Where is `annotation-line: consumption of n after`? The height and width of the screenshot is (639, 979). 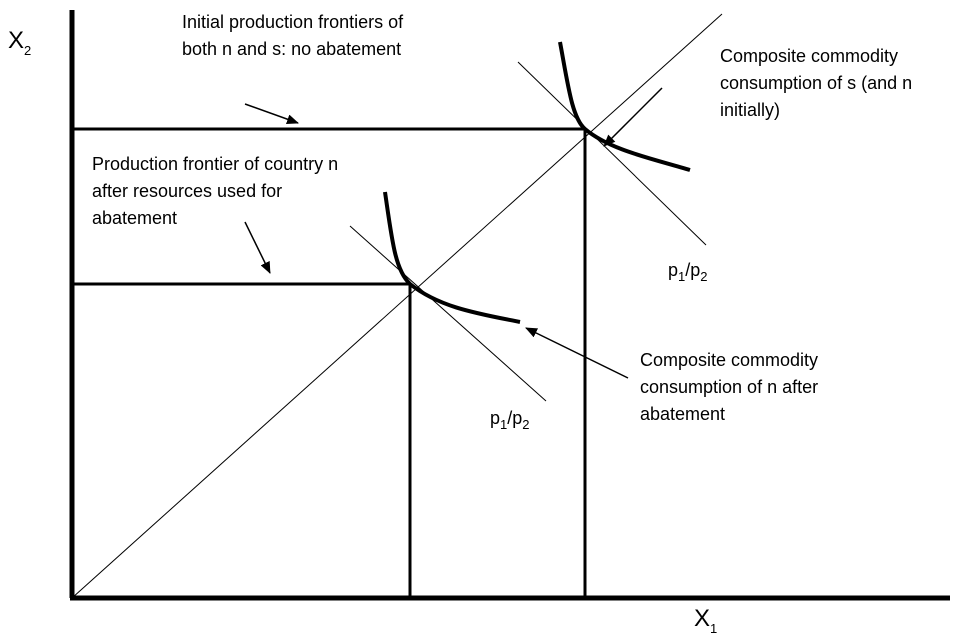
annotation-line: consumption of n after is located at coordinates (729, 387).